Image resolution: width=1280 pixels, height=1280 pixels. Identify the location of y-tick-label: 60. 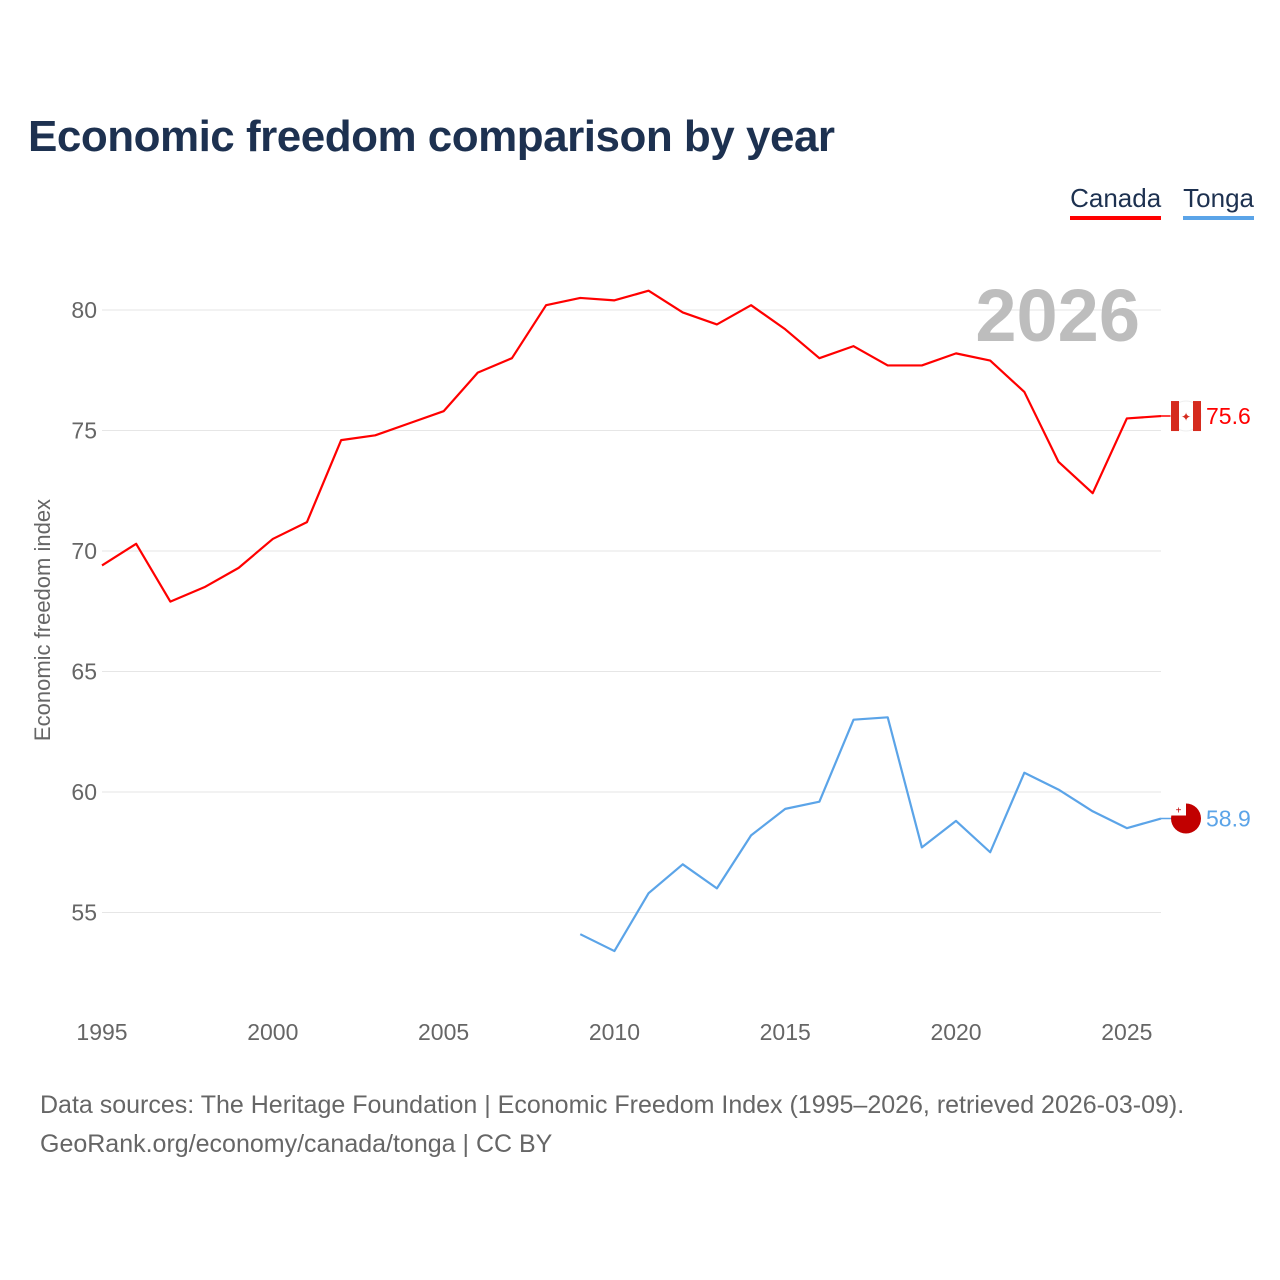
(84, 792).